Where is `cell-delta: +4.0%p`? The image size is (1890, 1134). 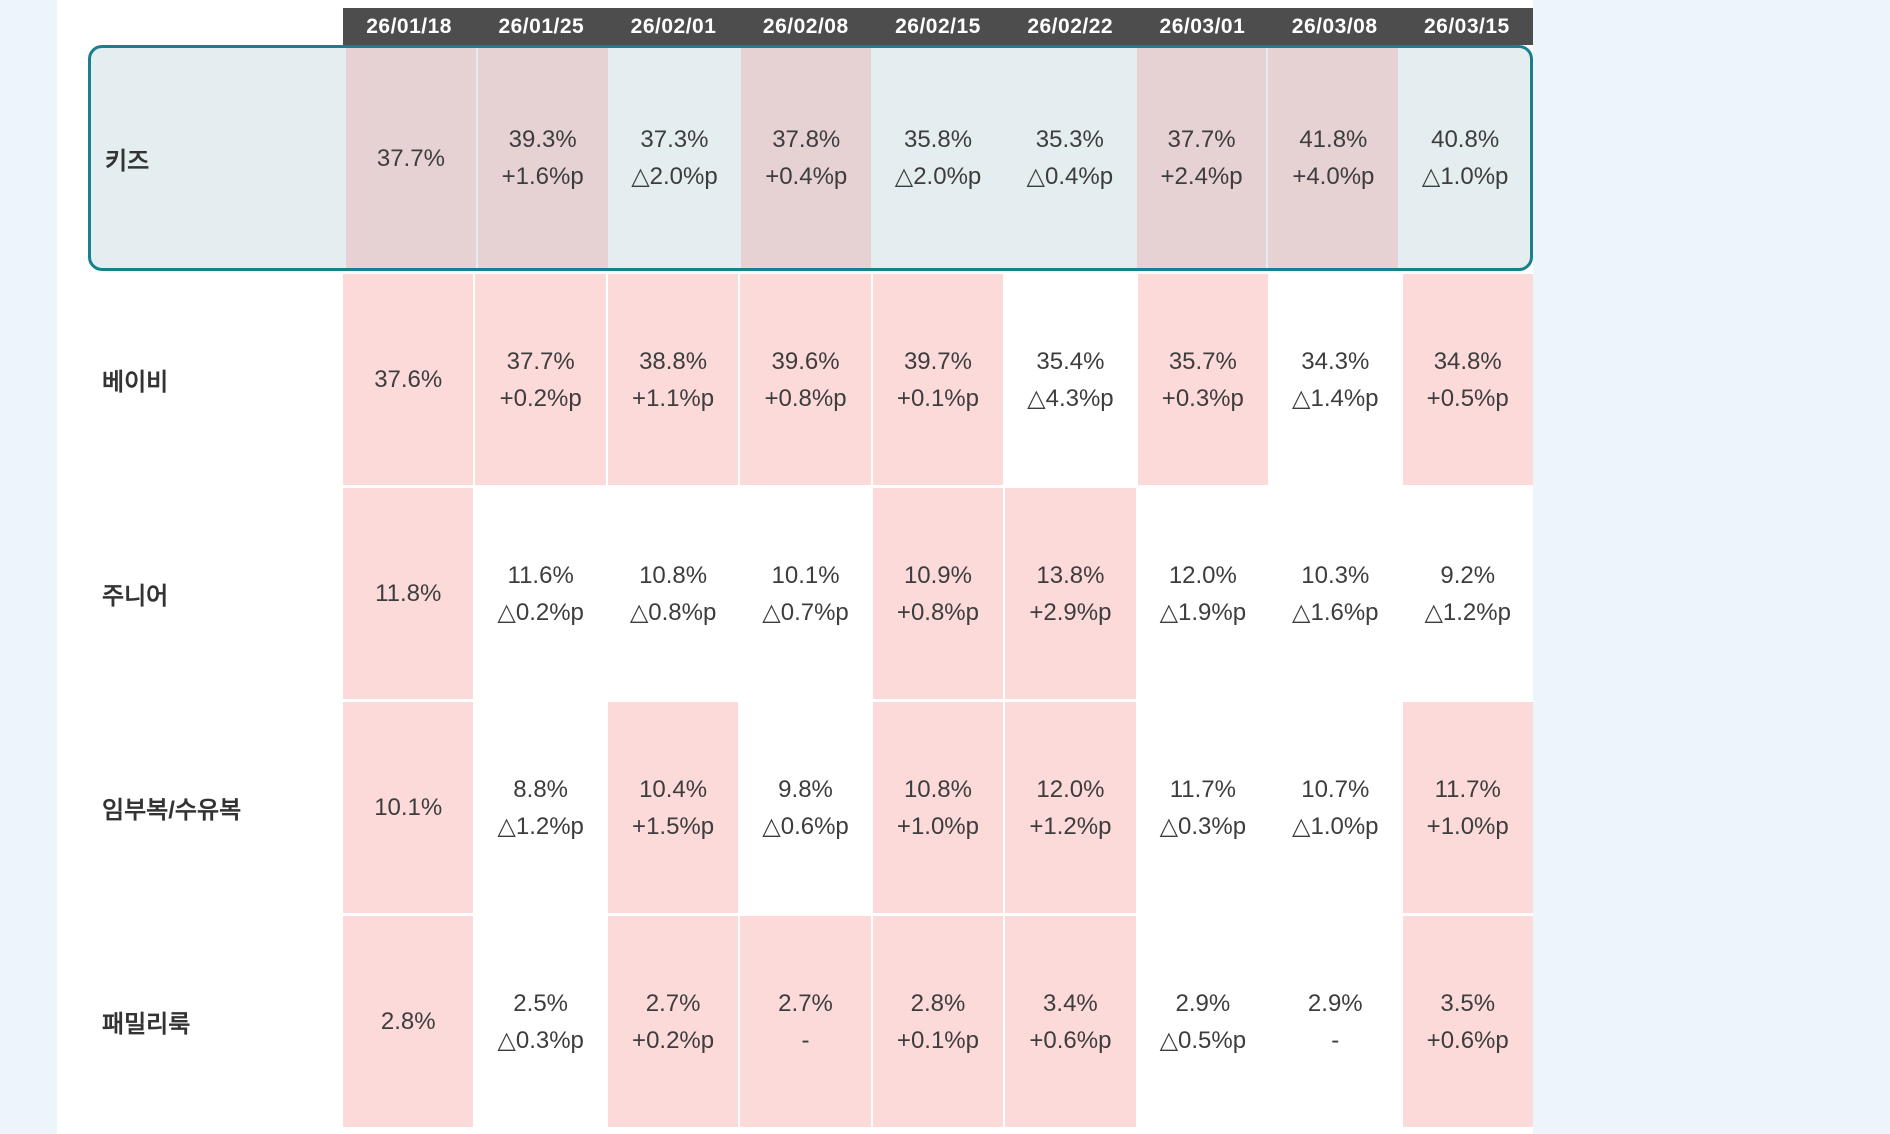 cell-delta: +4.0%p is located at coordinates (1333, 176).